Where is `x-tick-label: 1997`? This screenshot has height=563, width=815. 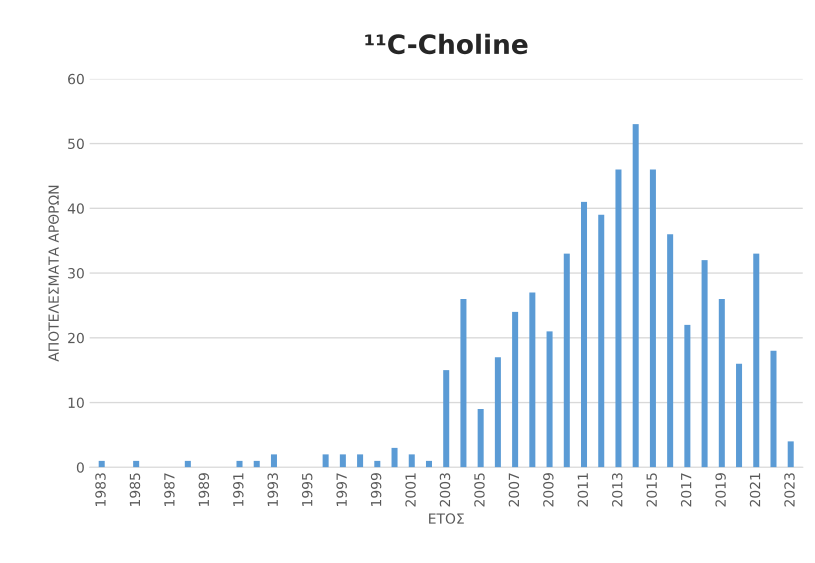
x-tick-label: 1997 is located at coordinates (341, 489).